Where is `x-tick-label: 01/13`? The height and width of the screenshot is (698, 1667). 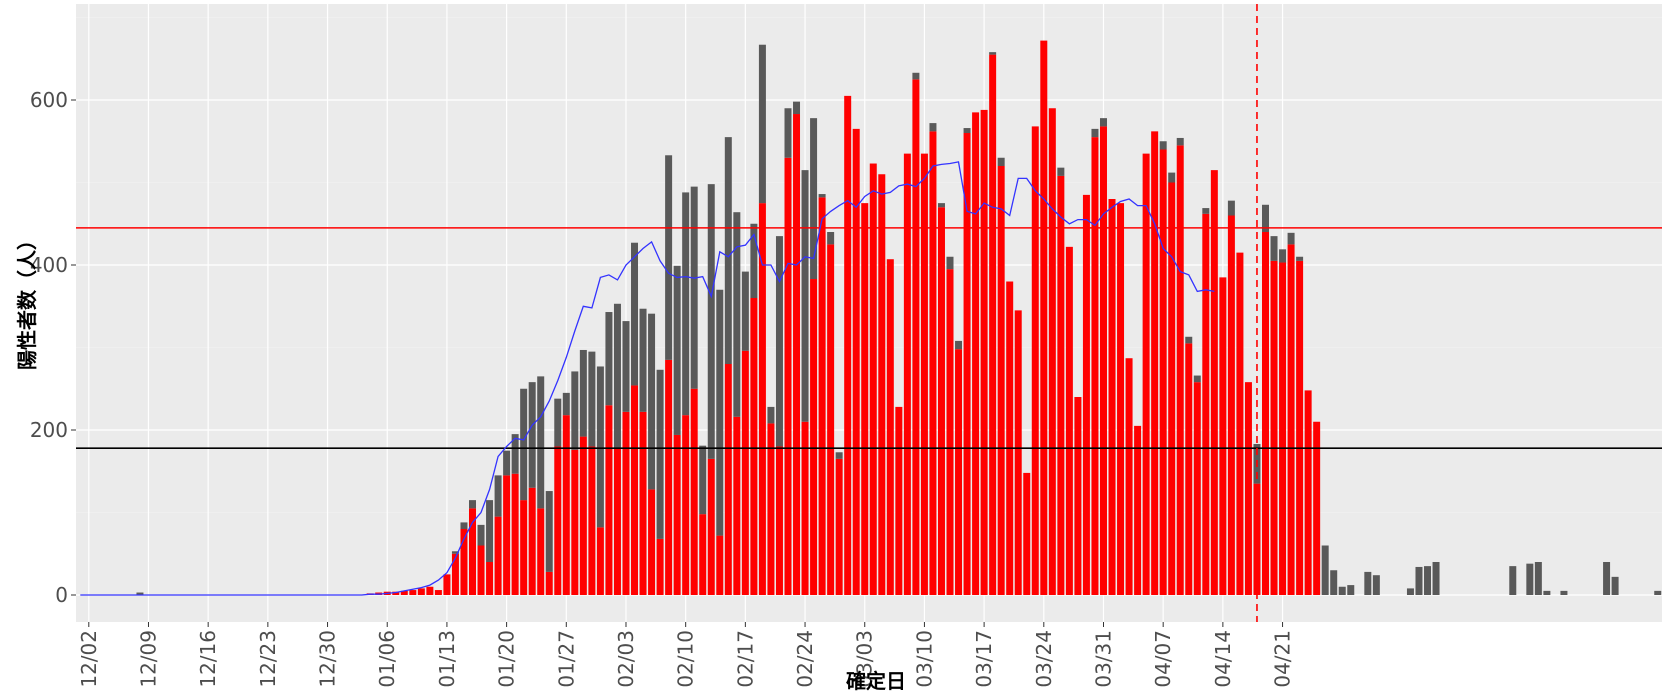
x-tick-label: 01/13 is located at coordinates (447, 659).